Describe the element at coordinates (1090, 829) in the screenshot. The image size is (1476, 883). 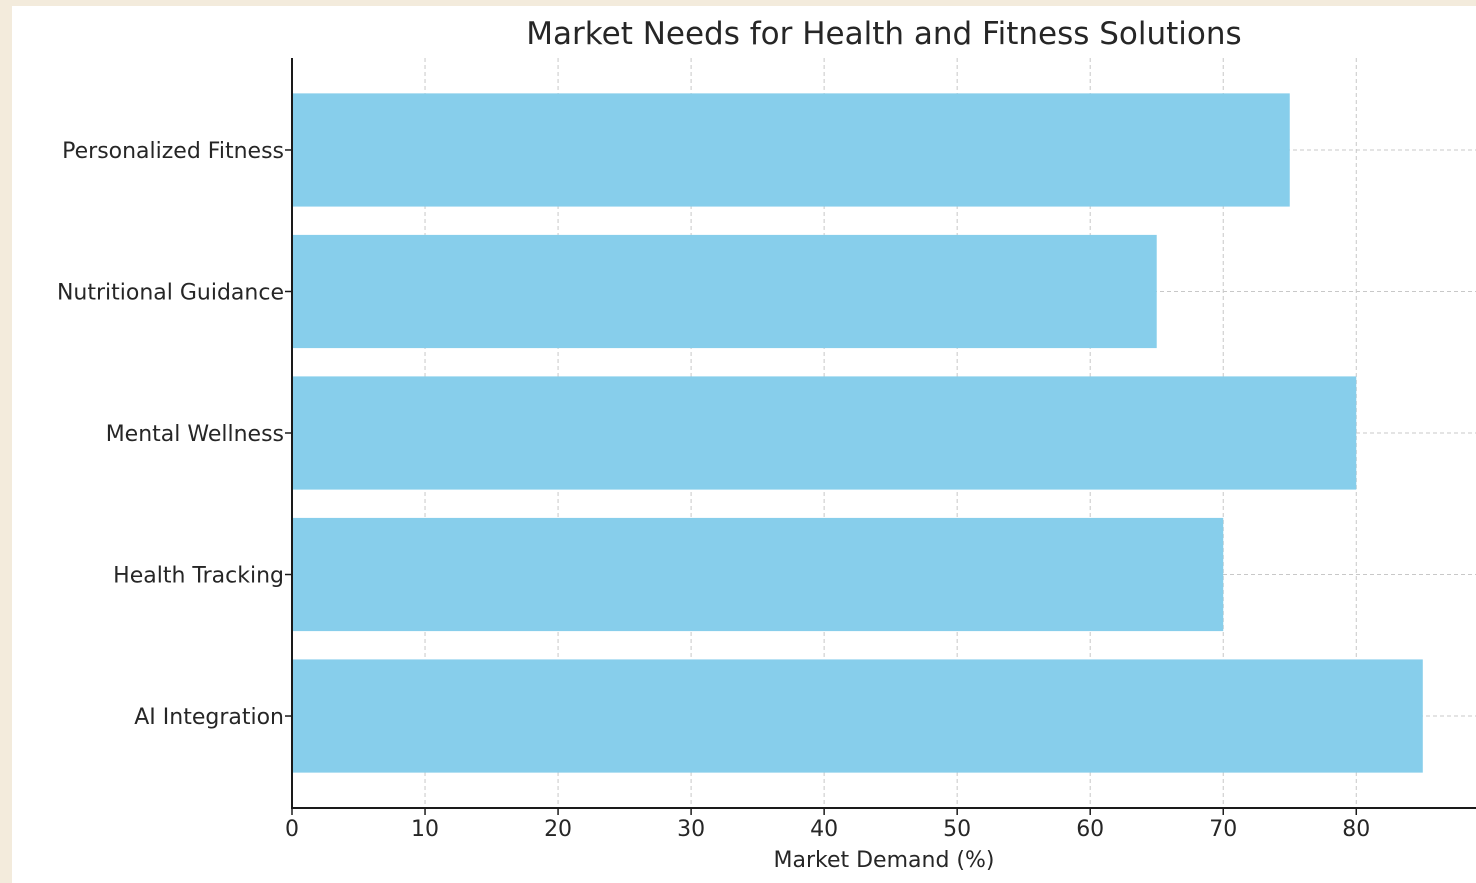
I see `x-tick-label: 60` at that location.